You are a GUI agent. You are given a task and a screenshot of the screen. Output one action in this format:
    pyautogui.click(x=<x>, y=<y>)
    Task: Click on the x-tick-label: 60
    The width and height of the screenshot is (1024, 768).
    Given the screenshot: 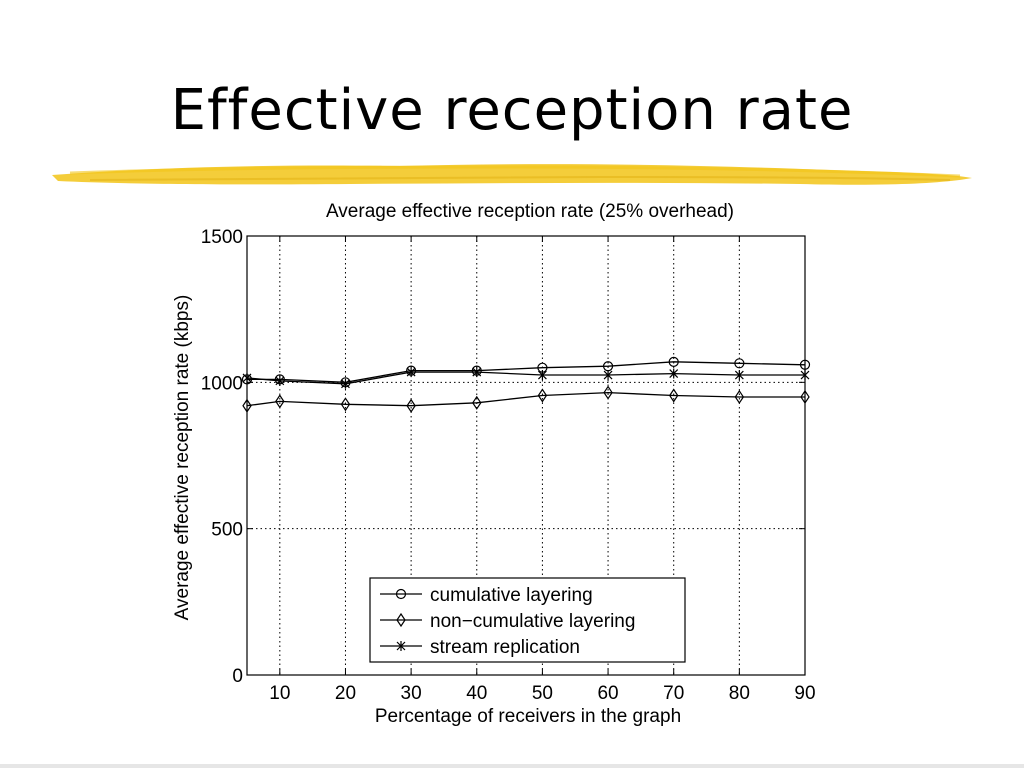 What is the action you would take?
    pyautogui.click(x=607, y=693)
    